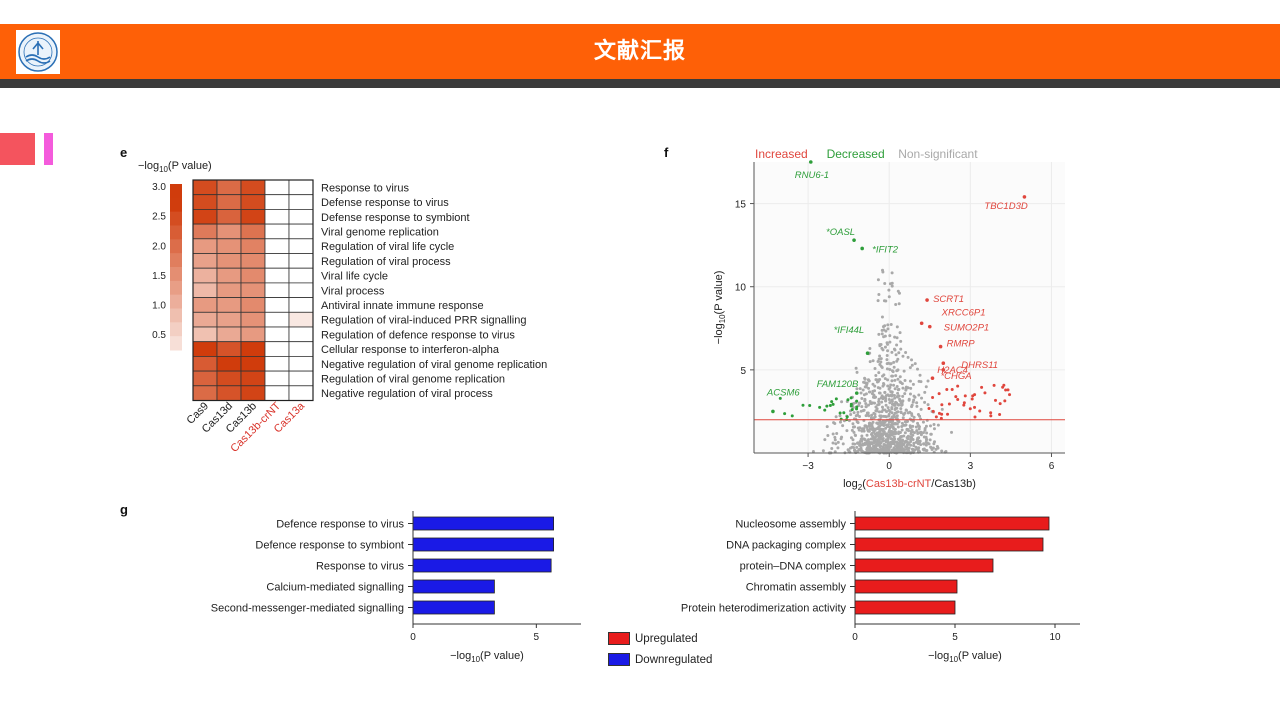 The width and height of the screenshot is (1280, 720). What do you see at coordinates (885, 249) in the screenshot?
I see `label-ifit2: *IFIT2` at bounding box center [885, 249].